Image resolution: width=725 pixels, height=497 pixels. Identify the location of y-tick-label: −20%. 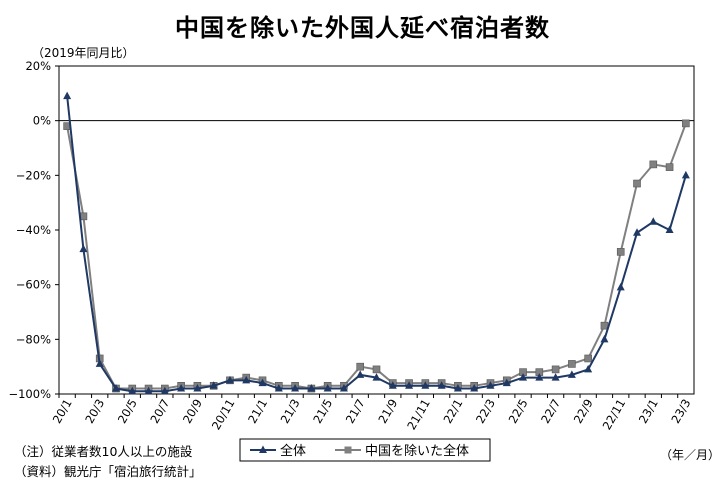
(33, 175).